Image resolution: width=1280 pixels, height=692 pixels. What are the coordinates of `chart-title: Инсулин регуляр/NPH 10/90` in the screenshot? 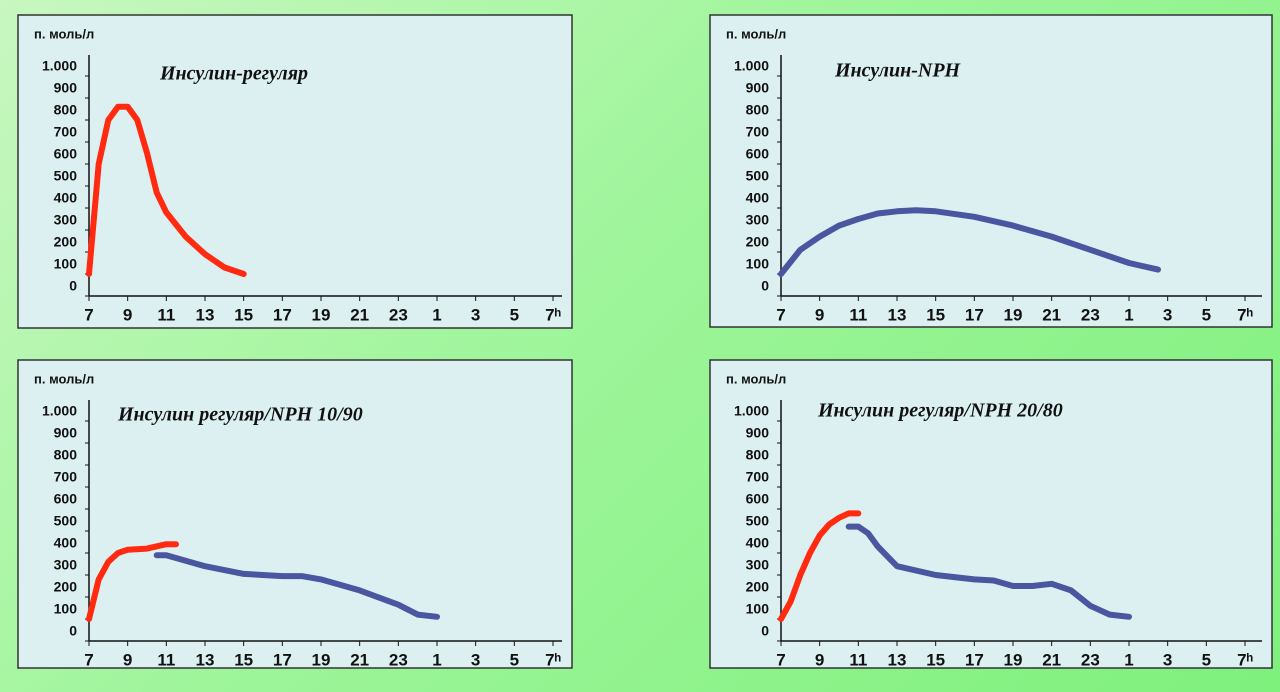 It's located at (240, 415).